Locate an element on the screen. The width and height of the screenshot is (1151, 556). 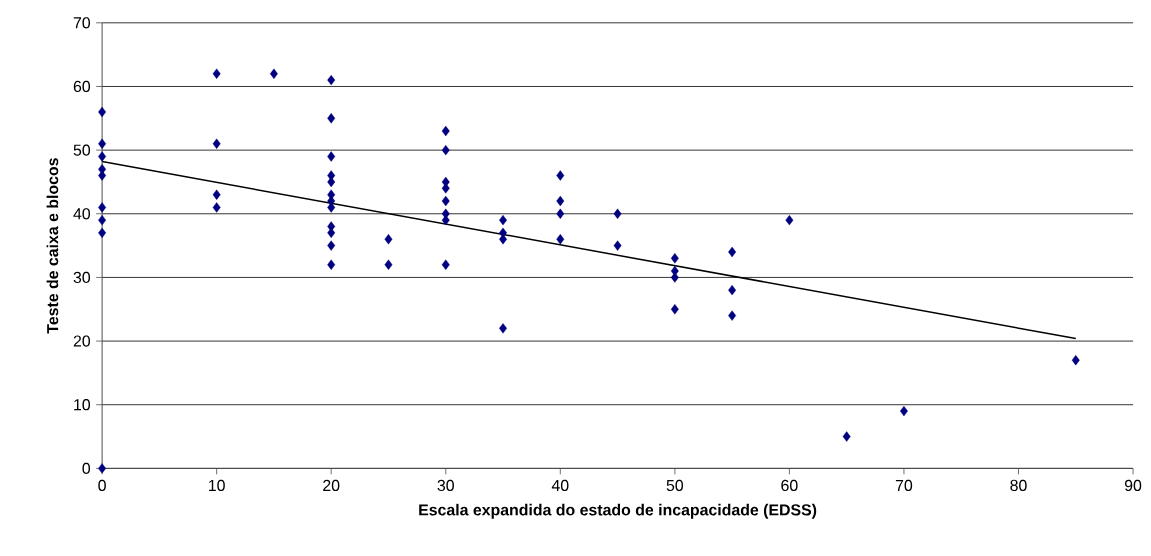
x-tick-label: 0 is located at coordinates (102, 485).